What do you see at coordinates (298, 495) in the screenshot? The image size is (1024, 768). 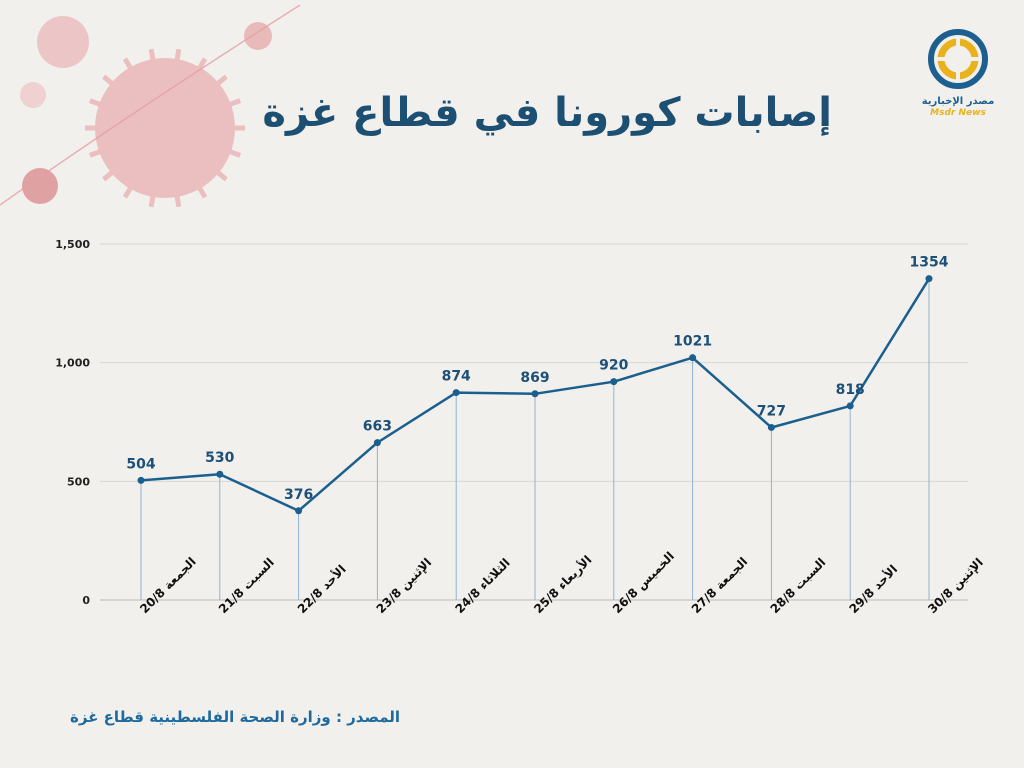 I see `data-label: 376` at bounding box center [298, 495].